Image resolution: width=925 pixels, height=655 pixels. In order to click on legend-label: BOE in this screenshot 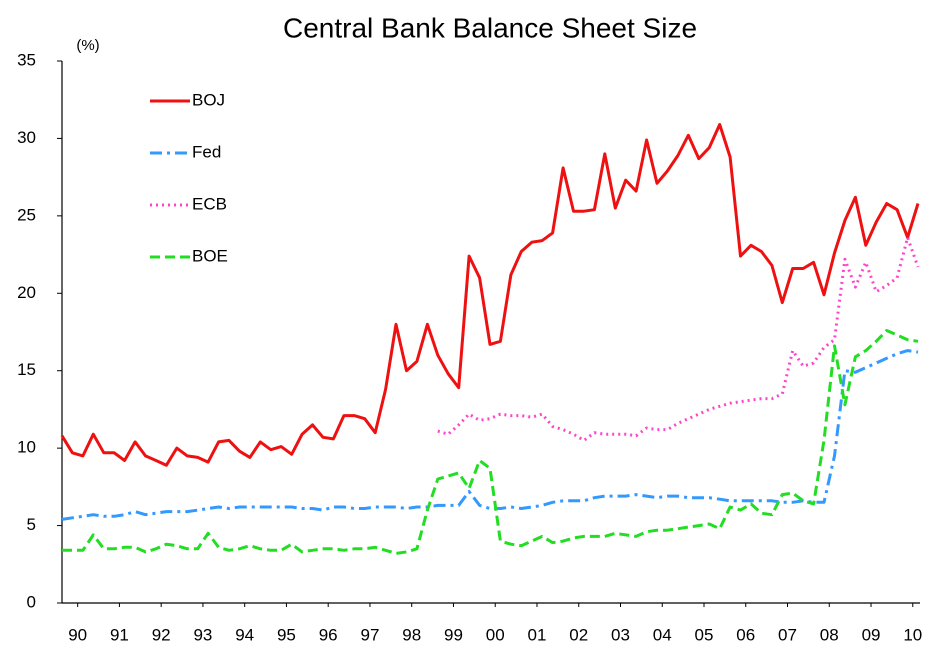, I will do `click(210, 255)`.